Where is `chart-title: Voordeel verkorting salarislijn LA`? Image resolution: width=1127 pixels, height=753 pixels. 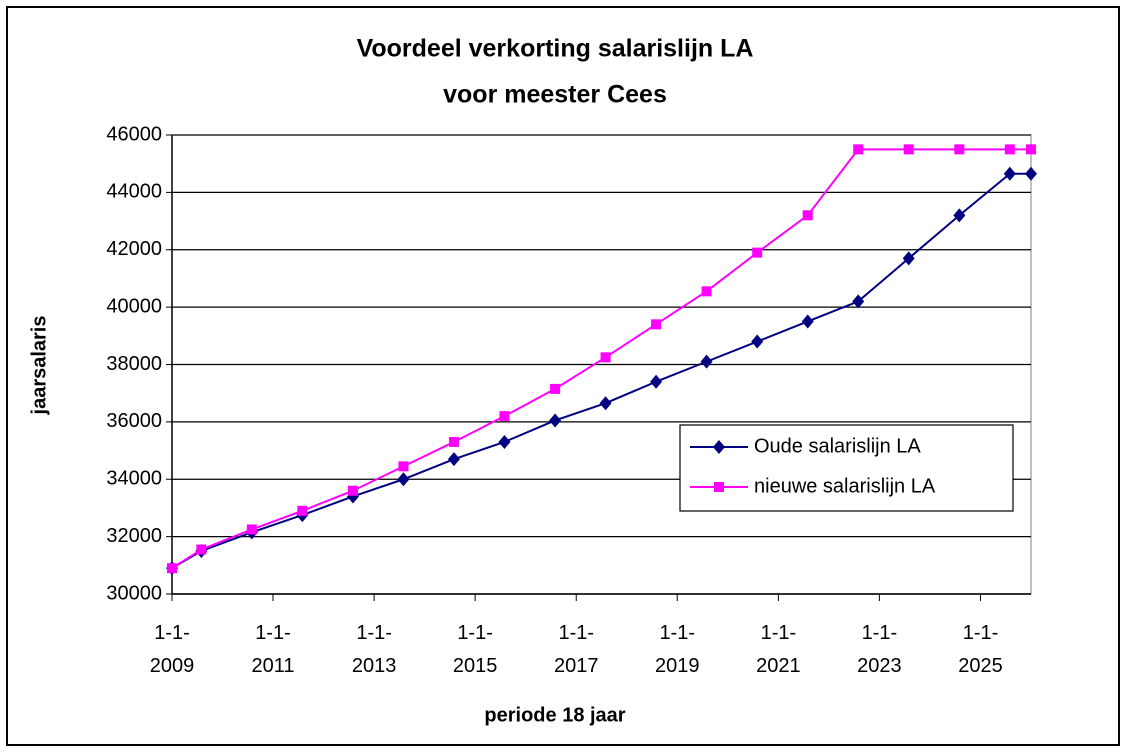
chart-title: Voordeel verkorting salarislijn LA is located at coordinates (555, 49).